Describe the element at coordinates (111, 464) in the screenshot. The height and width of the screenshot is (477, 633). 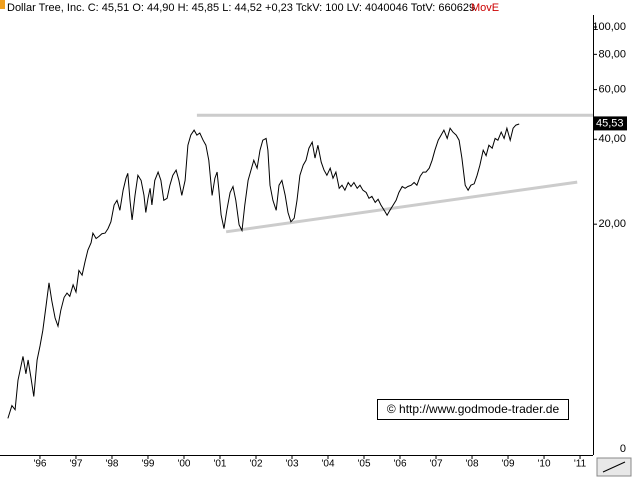
I see `x-tick-label: '98` at that location.